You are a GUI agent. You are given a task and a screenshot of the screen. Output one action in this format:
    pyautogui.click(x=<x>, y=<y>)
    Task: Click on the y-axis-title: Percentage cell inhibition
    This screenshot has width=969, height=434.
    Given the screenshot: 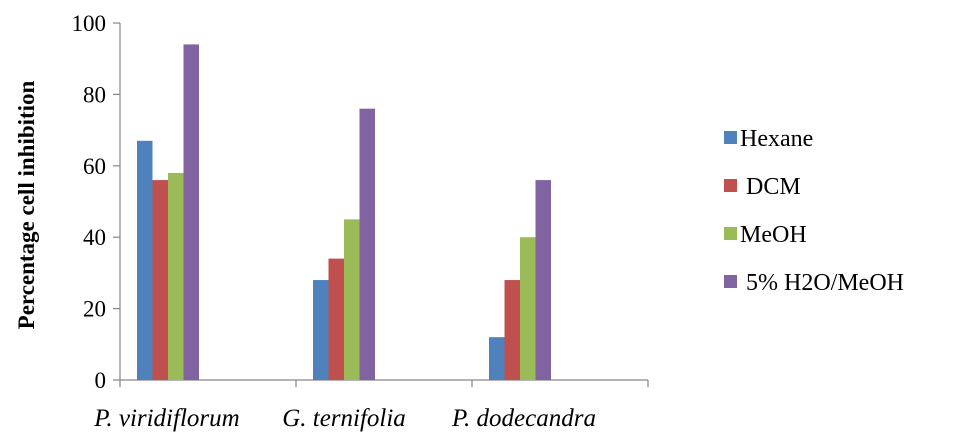 What is the action you would take?
    pyautogui.click(x=26, y=204)
    